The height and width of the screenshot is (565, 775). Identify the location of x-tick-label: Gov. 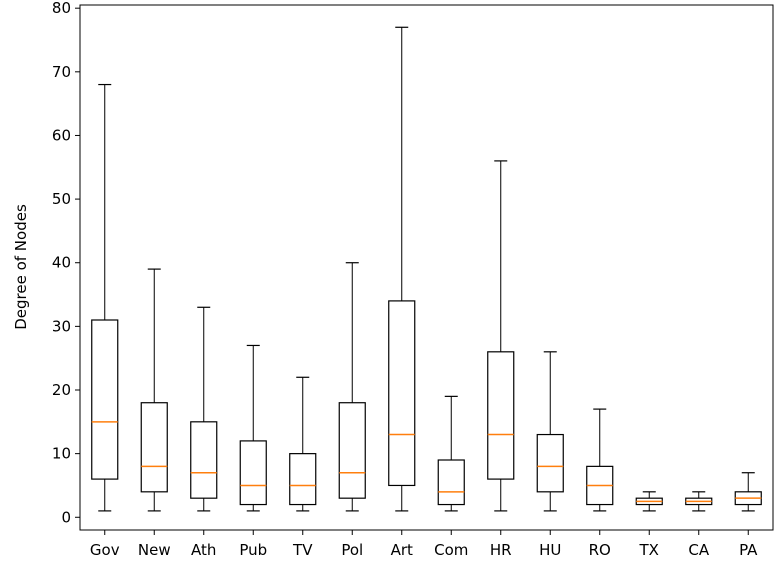
(105, 550).